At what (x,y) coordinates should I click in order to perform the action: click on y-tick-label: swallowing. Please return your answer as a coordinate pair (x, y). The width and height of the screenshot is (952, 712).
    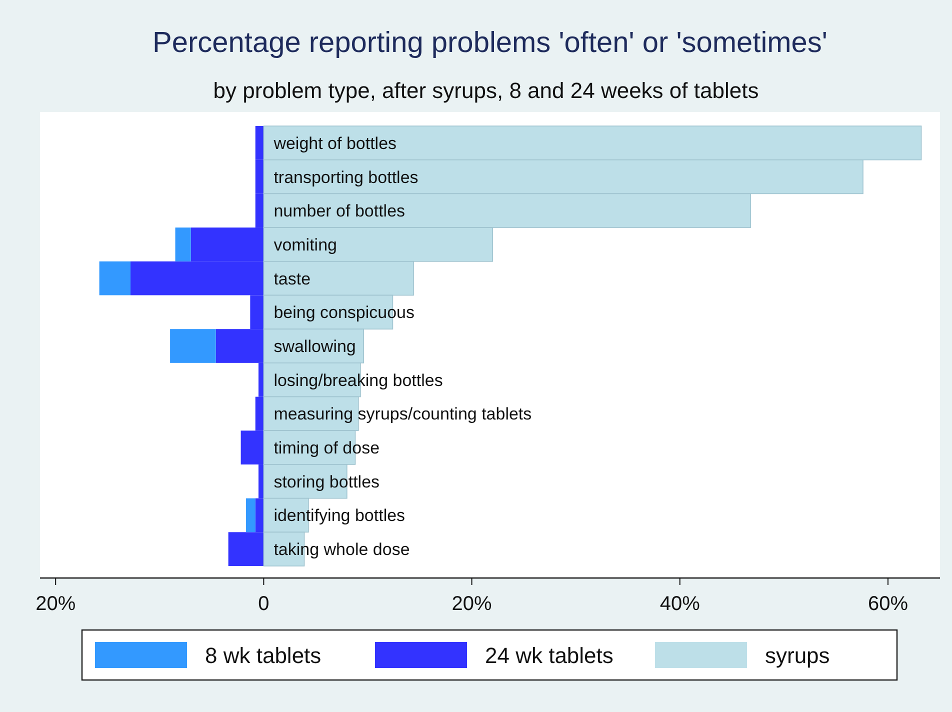
    Looking at the image, I should click on (315, 346).